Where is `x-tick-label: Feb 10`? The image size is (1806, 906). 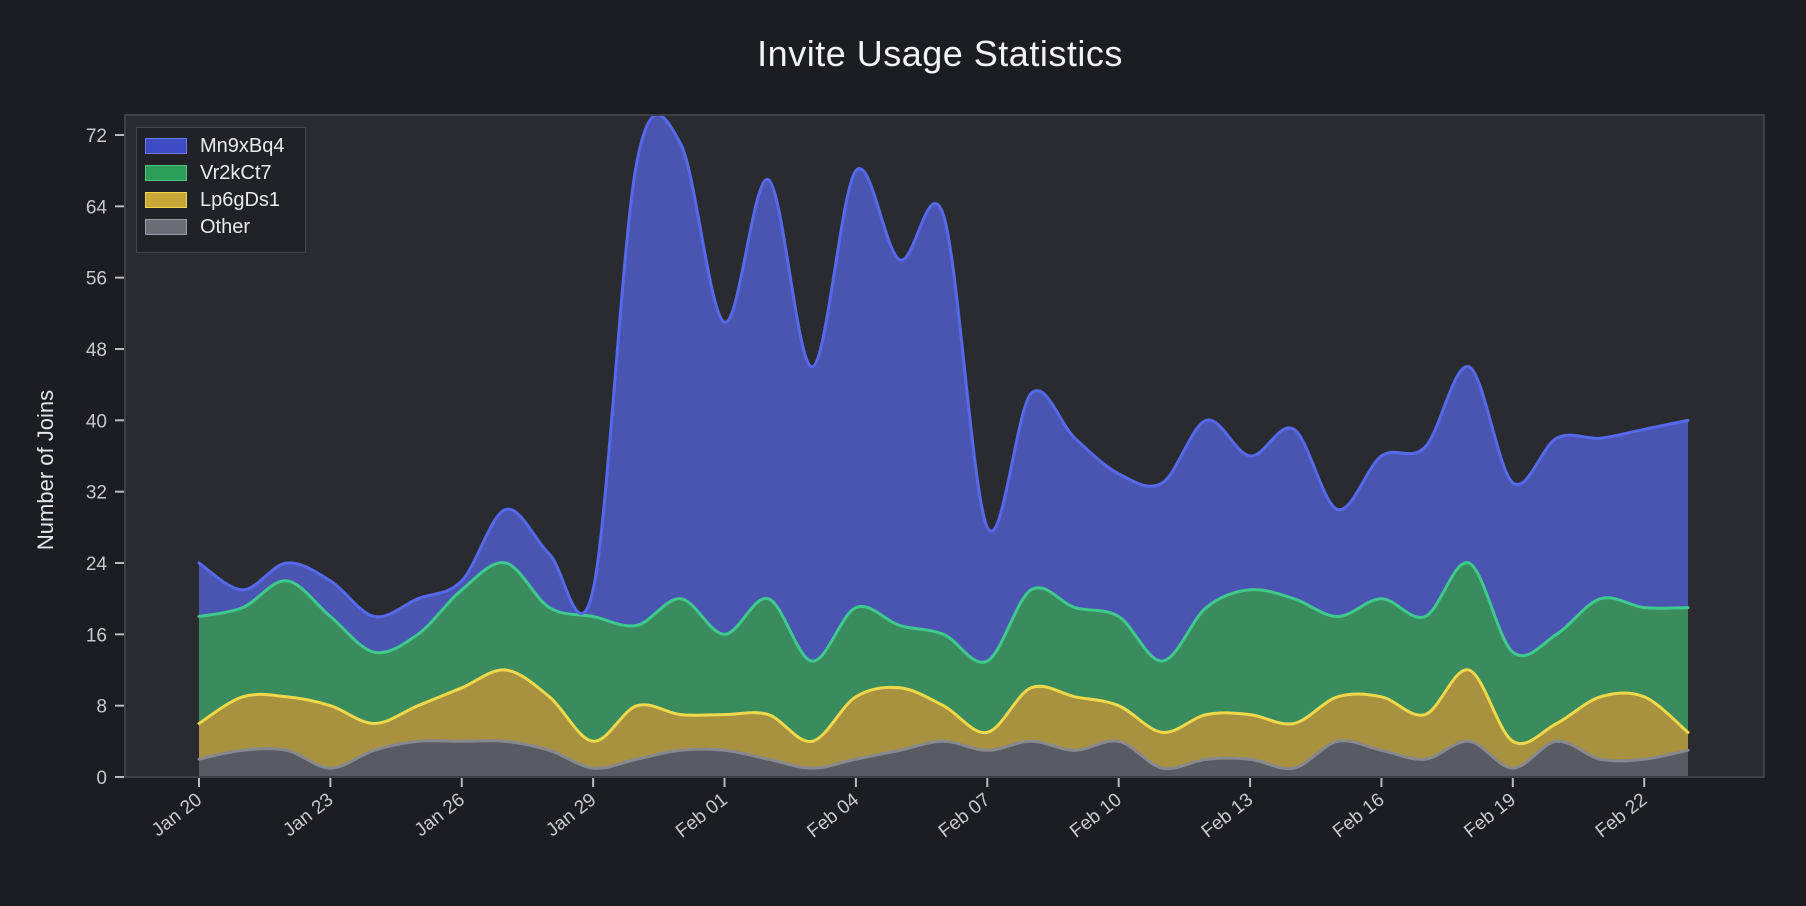 x-tick-label: Feb 10 is located at coordinates (1096, 815).